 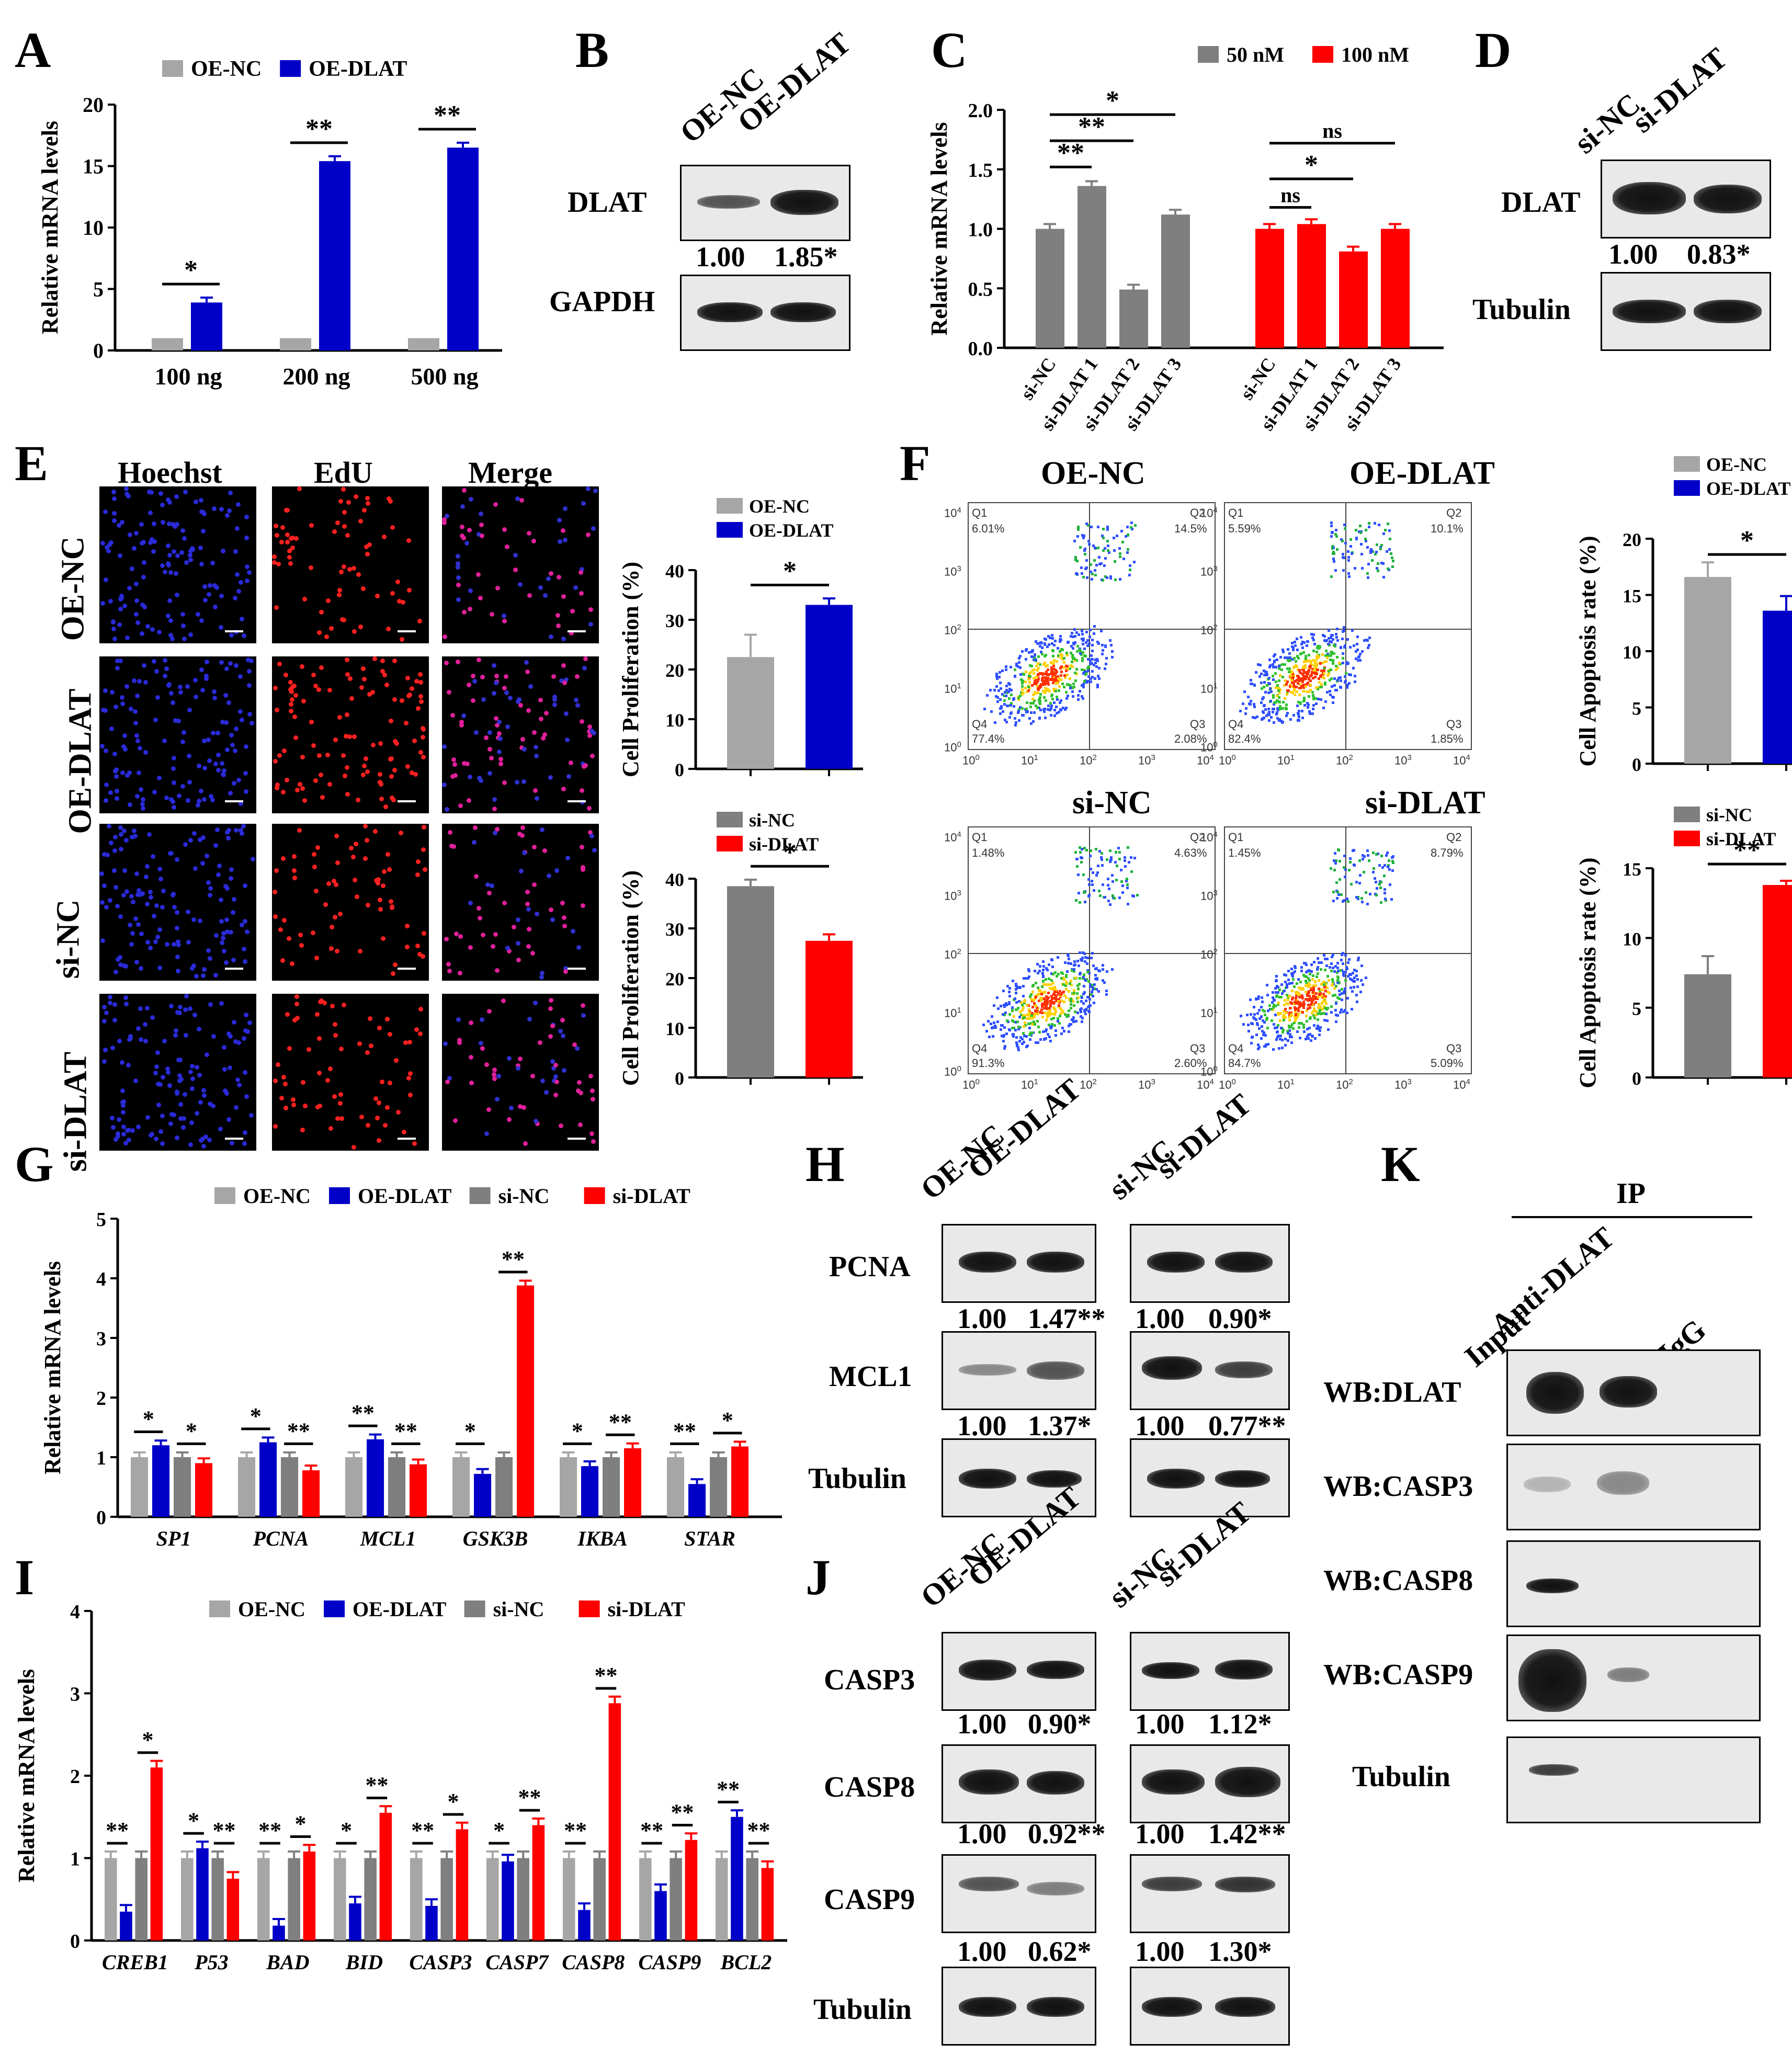 What do you see at coordinates (980, 837) in the screenshot?
I see `f-quadrant-label: Q1` at bounding box center [980, 837].